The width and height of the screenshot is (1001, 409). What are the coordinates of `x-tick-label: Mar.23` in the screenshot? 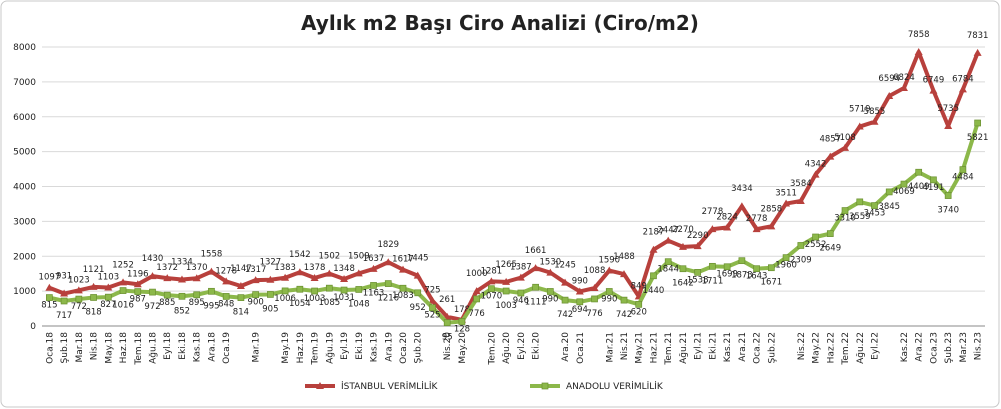 It's located at (964, 347).